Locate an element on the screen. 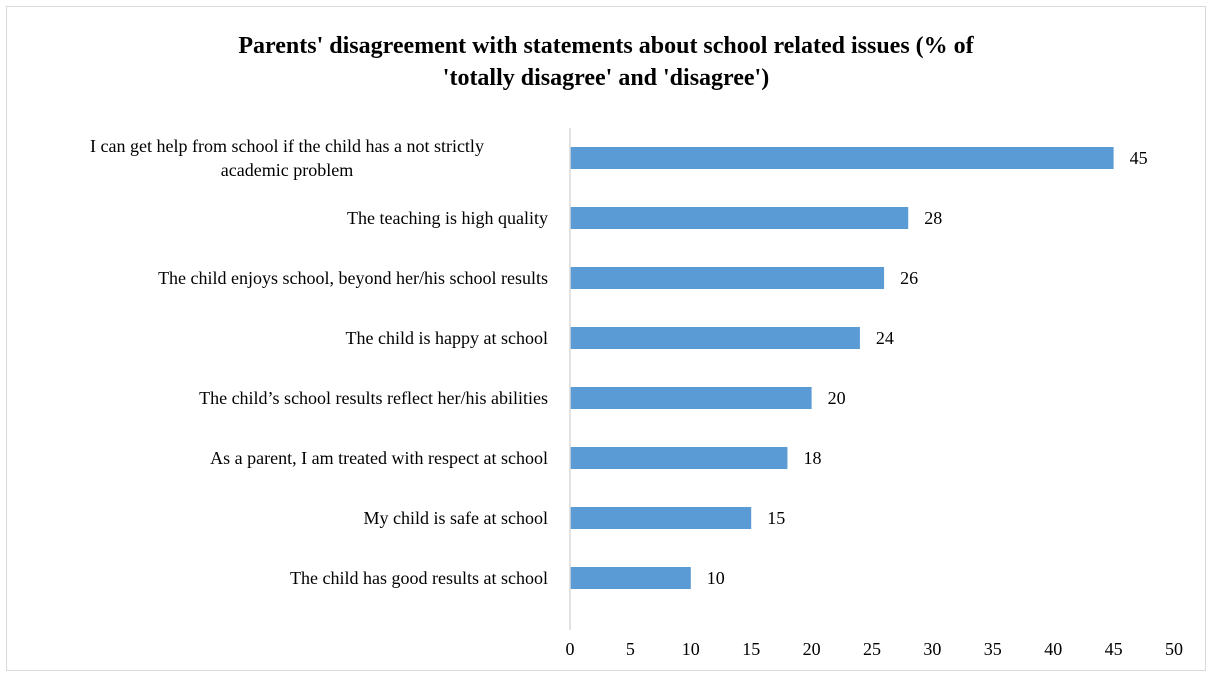  data-label: 45 is located at coordinates (1139, 158).